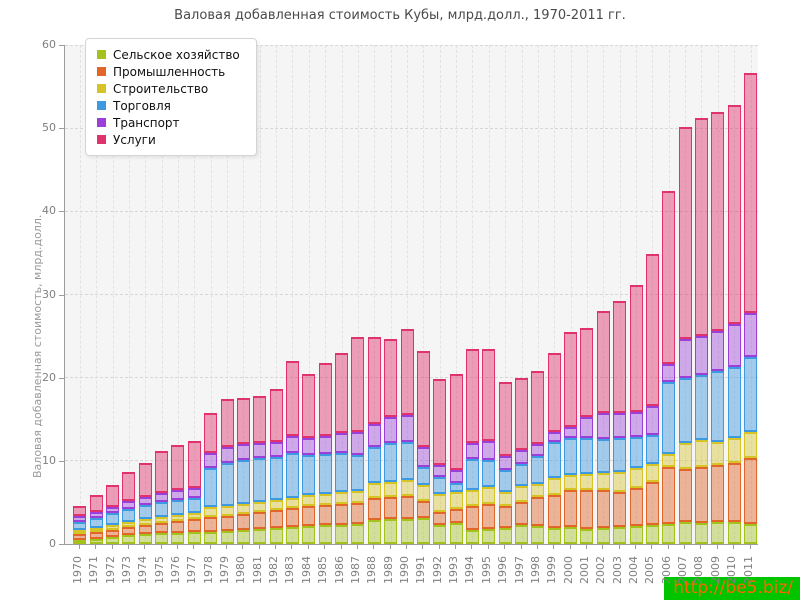  I want to click on segment-2006, so click(669, 533).